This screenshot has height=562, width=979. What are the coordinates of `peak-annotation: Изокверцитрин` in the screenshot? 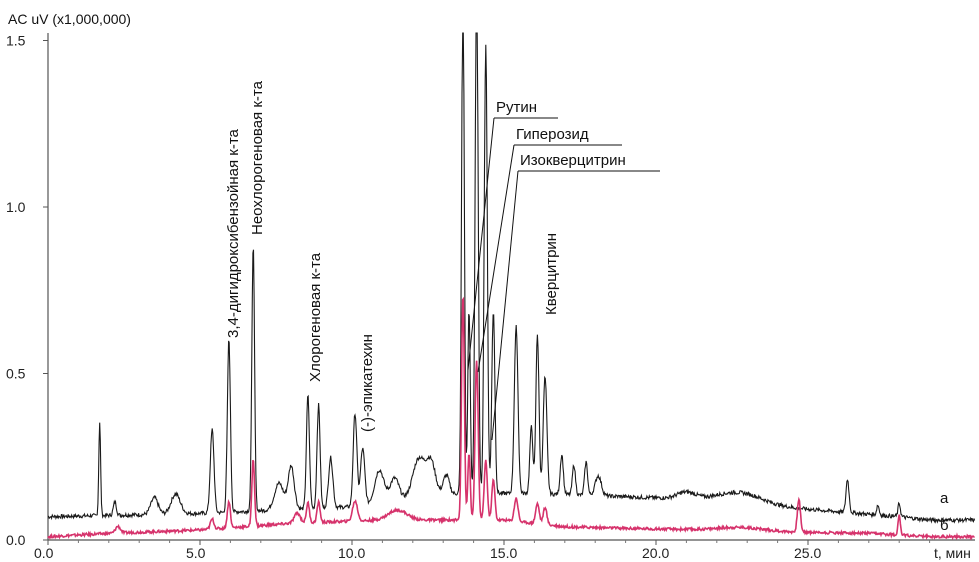 It's located at (573, 160).